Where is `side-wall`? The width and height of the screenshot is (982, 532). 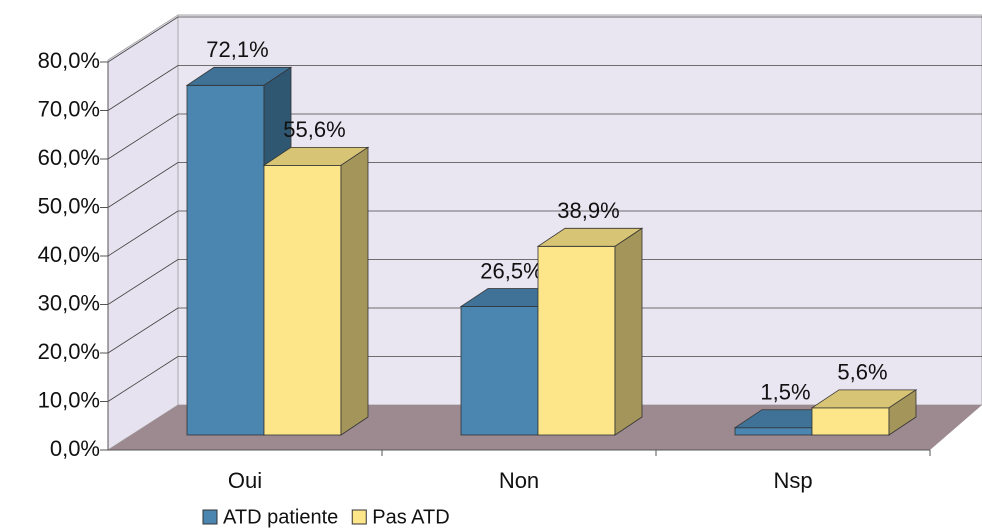 side-wall is located at coordinates (143, 232).